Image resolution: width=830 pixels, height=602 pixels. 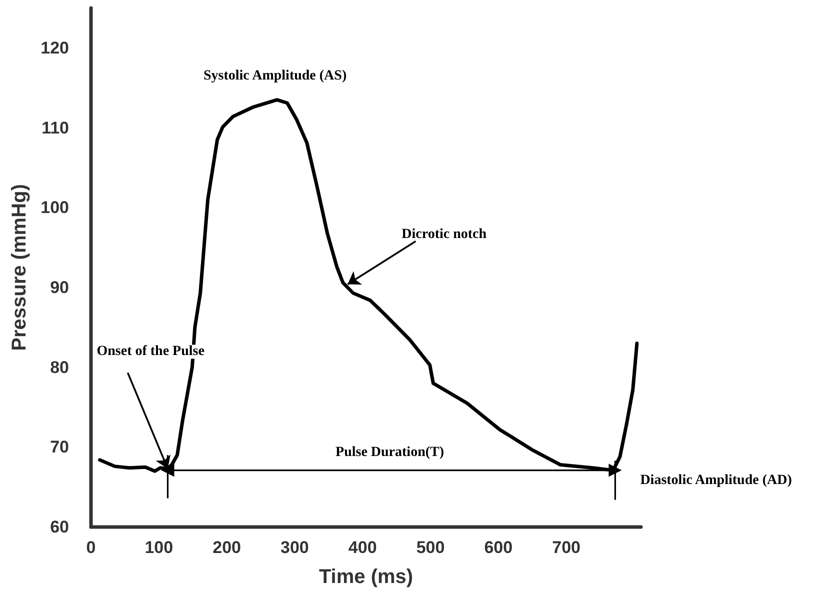 I want to click on y-tick-label: 90, so click(x=59, y=287).